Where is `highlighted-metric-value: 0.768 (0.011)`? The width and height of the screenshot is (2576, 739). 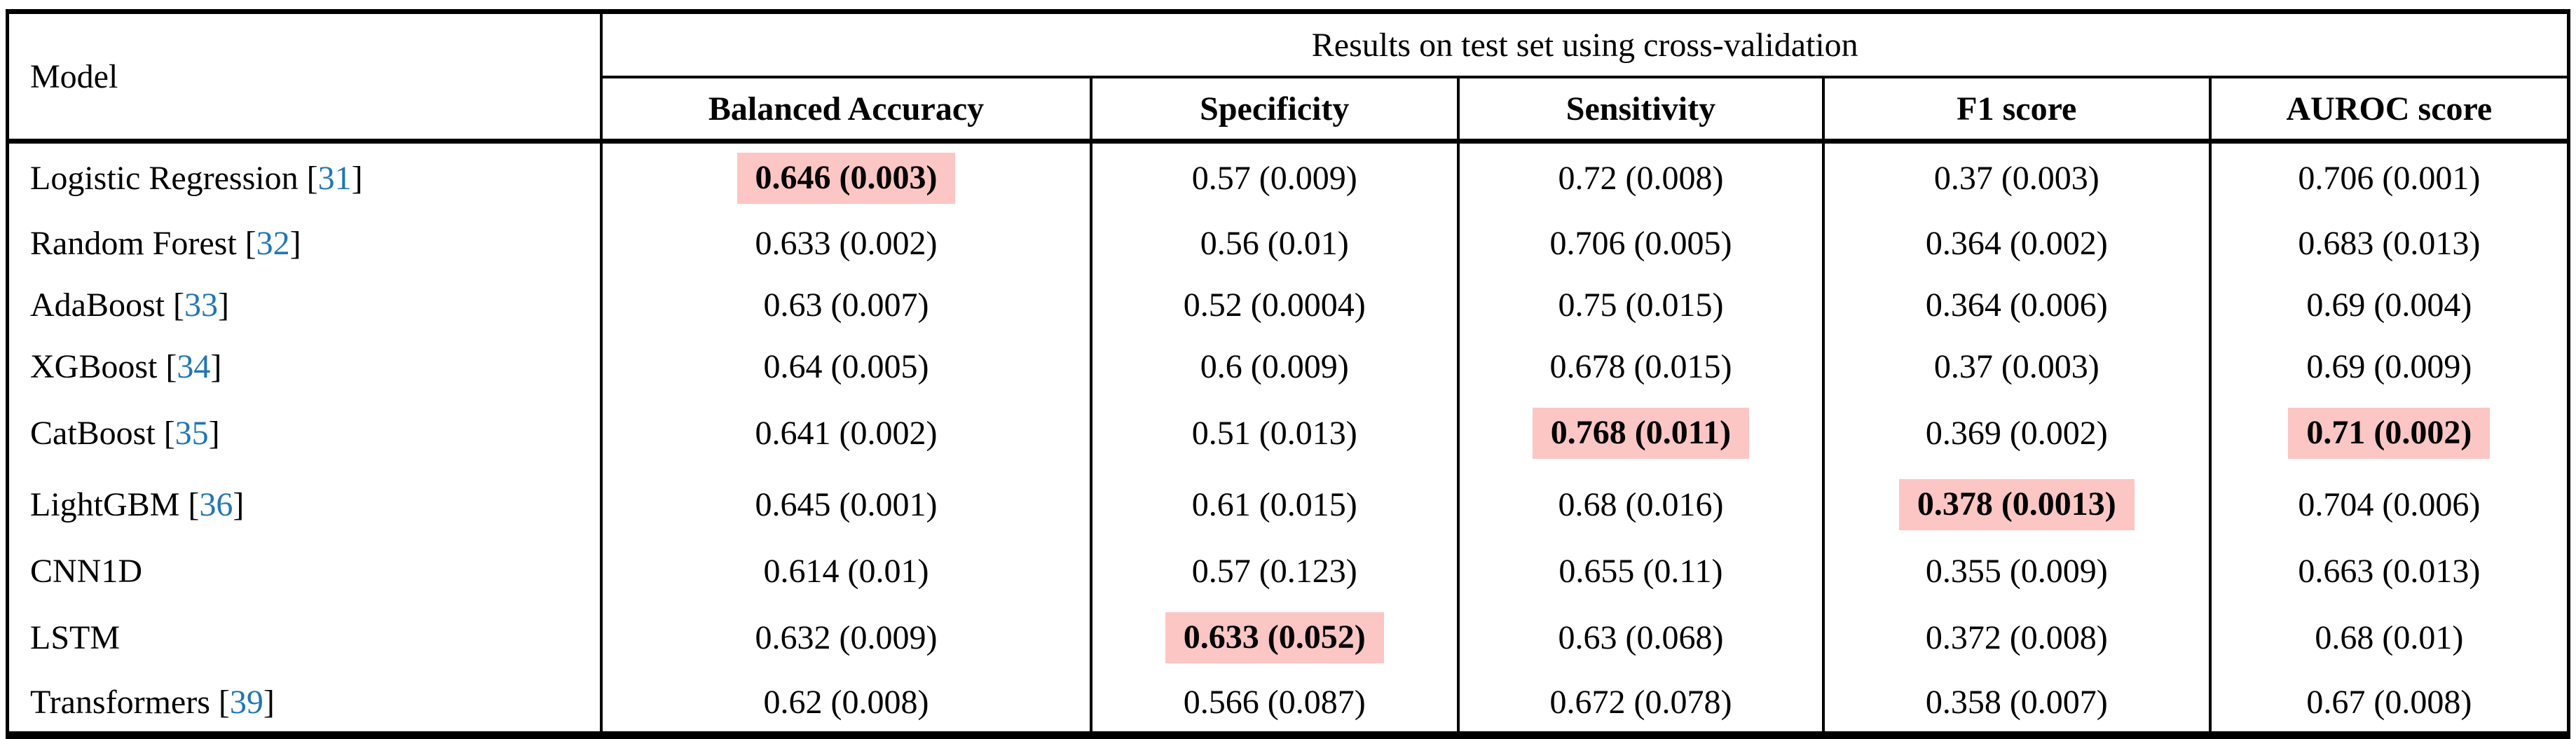 highlighted-metric-value: 0.768 (0.011) is located at coordinates (1641, 433).